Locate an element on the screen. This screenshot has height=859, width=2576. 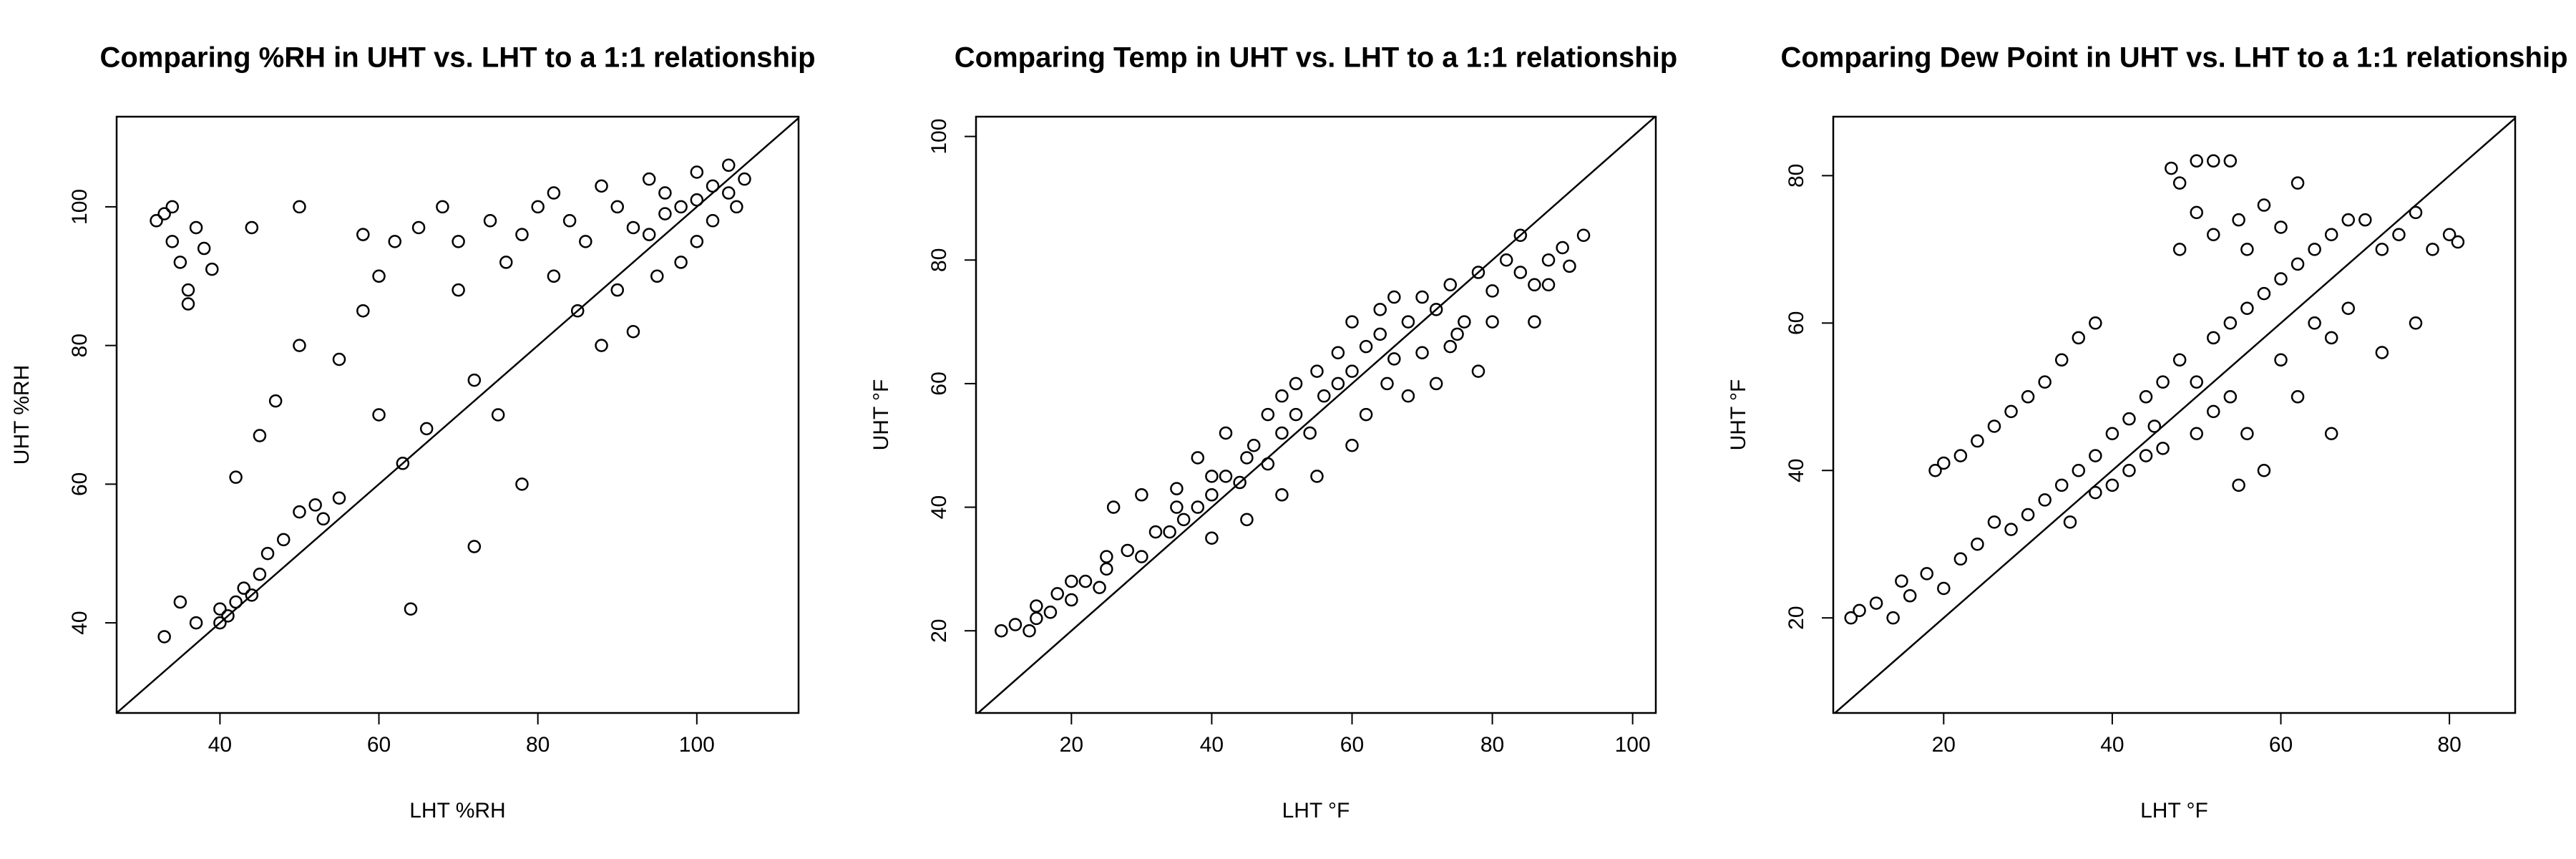
x-tick-label: 60 is located at coordinates (1352, 745).